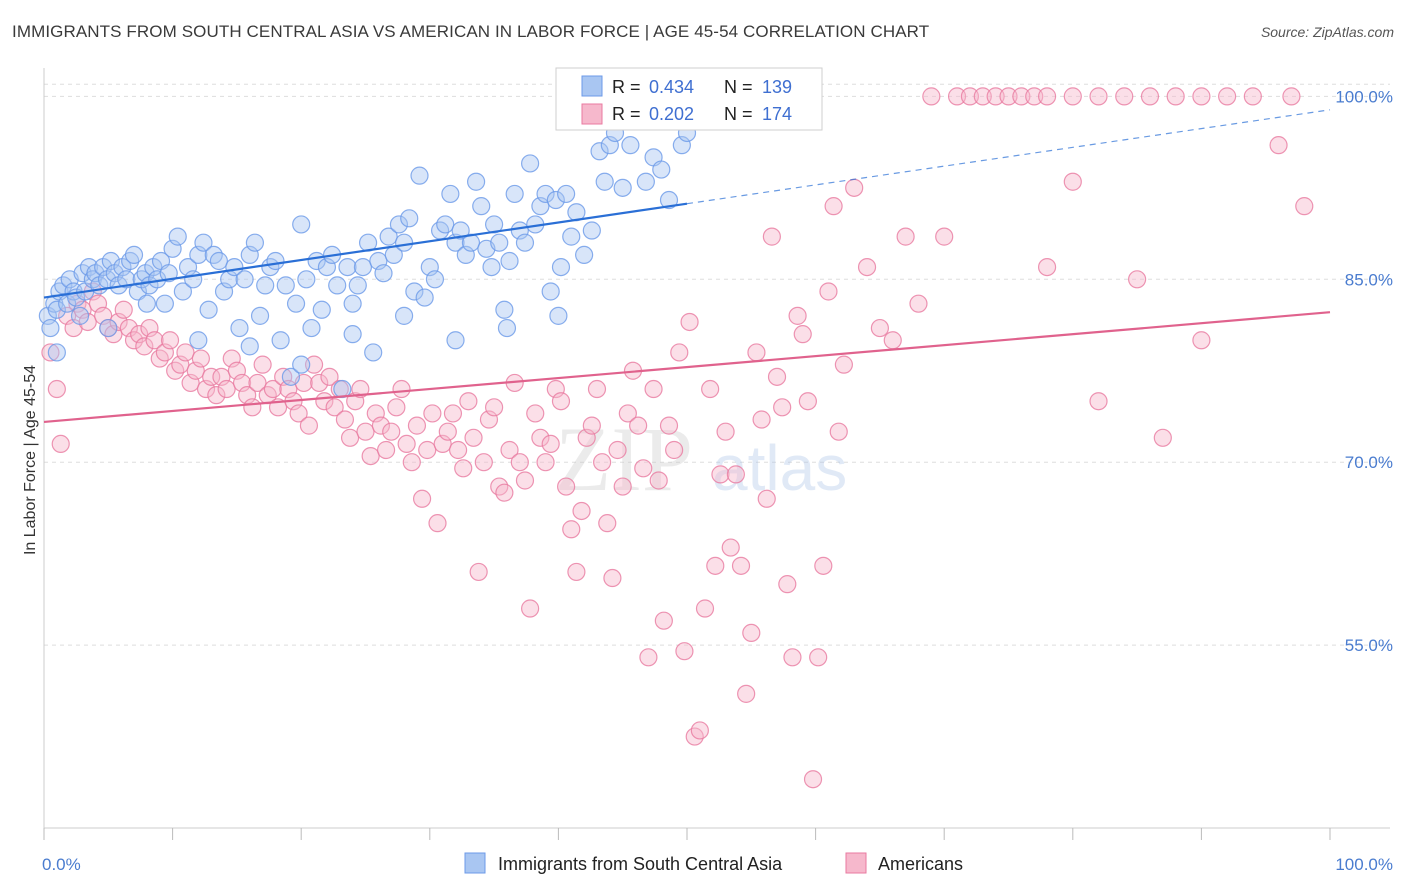 The image size is (1406, 892). Describe the element at coordinates (920, 864) in the screenshot. I see `bottom-legend-label-pink: Americans` at that location.